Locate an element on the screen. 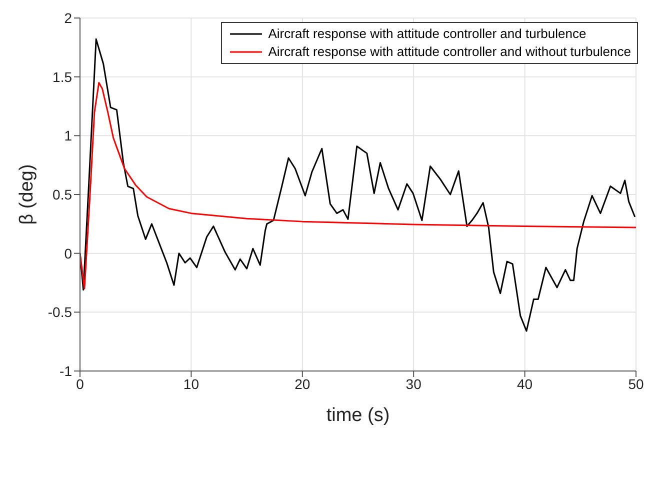 This screenshot has height=481, width=658. x-tick-label: 50 is located at coordinates (636, 384).